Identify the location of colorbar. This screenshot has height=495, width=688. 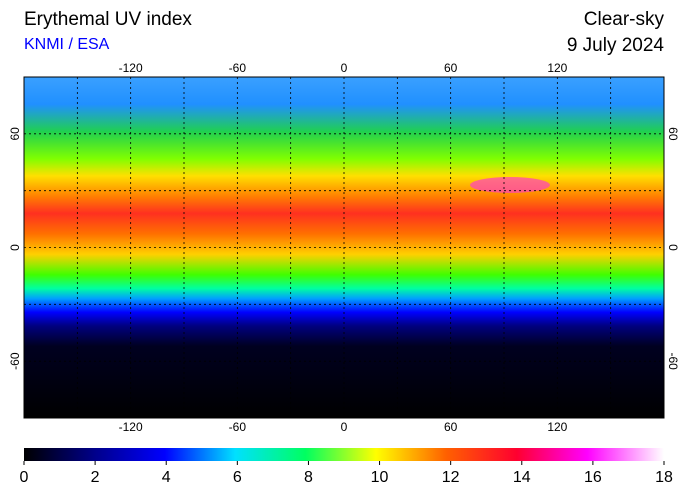
(344, 454).